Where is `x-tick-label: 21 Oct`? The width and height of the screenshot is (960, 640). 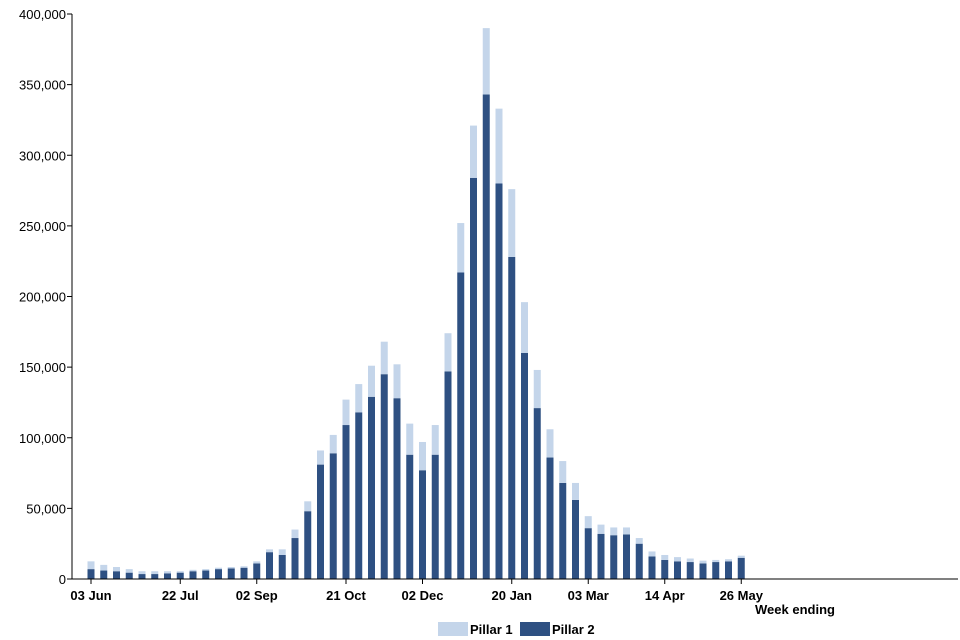
x-tick-label: 21 Oct is located at coordinates (346, 595).